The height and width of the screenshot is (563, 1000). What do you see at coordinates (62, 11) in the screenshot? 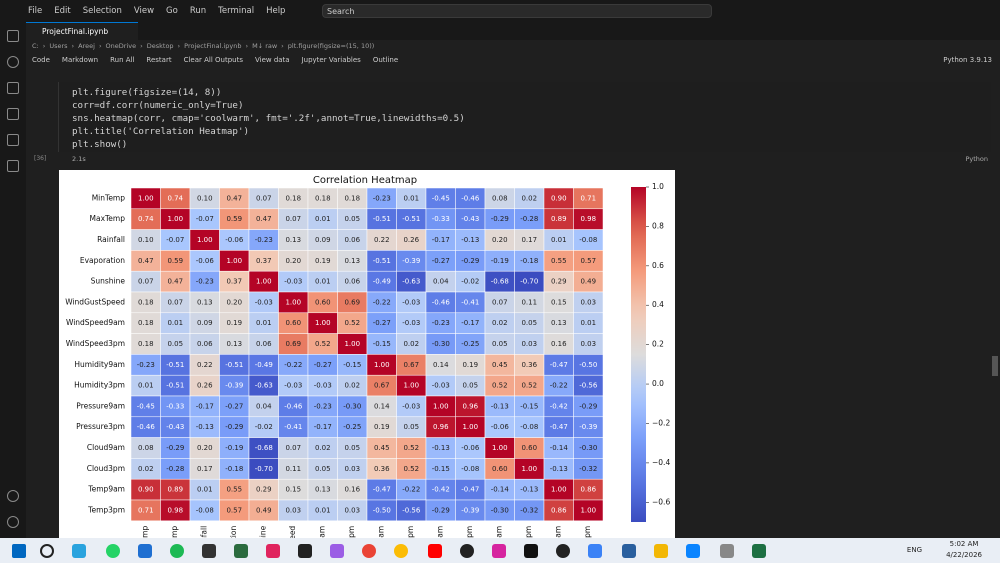
I see `menu-item: Edit` at bounding box center [62, 11].